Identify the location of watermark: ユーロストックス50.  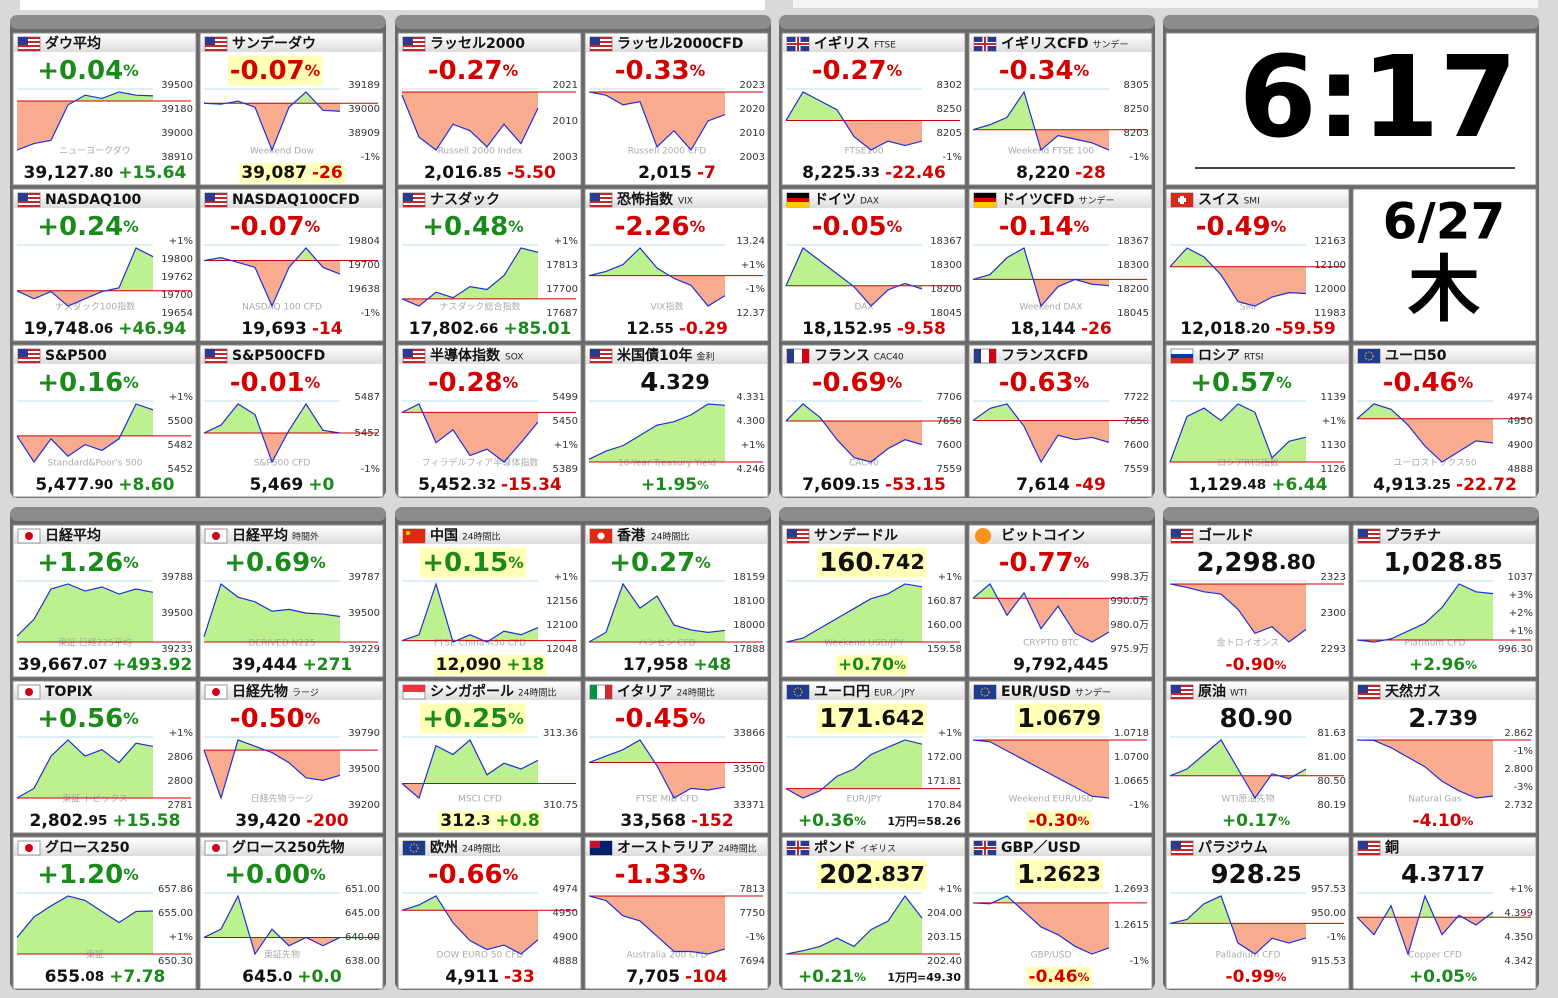
(1434, 463).